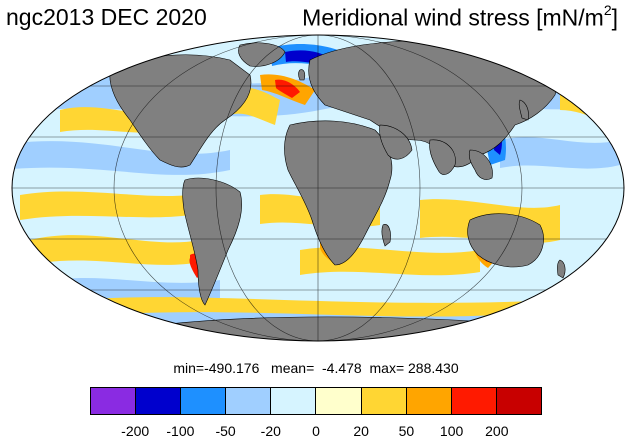 The image size is (632, 444). I want to click on title-left: ngc2013 DEC 2020, so click(106, 17).